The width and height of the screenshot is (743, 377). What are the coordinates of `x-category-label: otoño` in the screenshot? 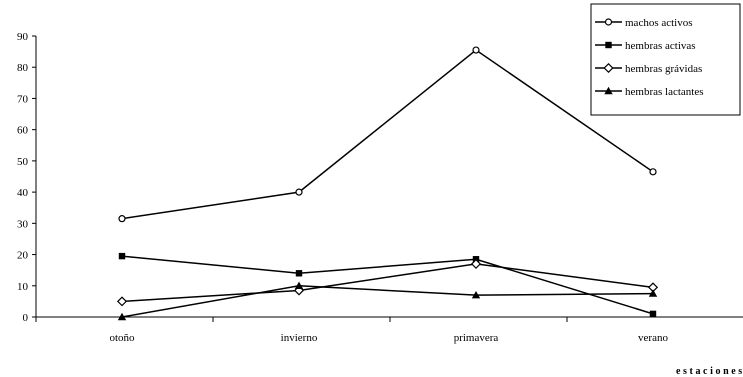 It's located at (122, 338).